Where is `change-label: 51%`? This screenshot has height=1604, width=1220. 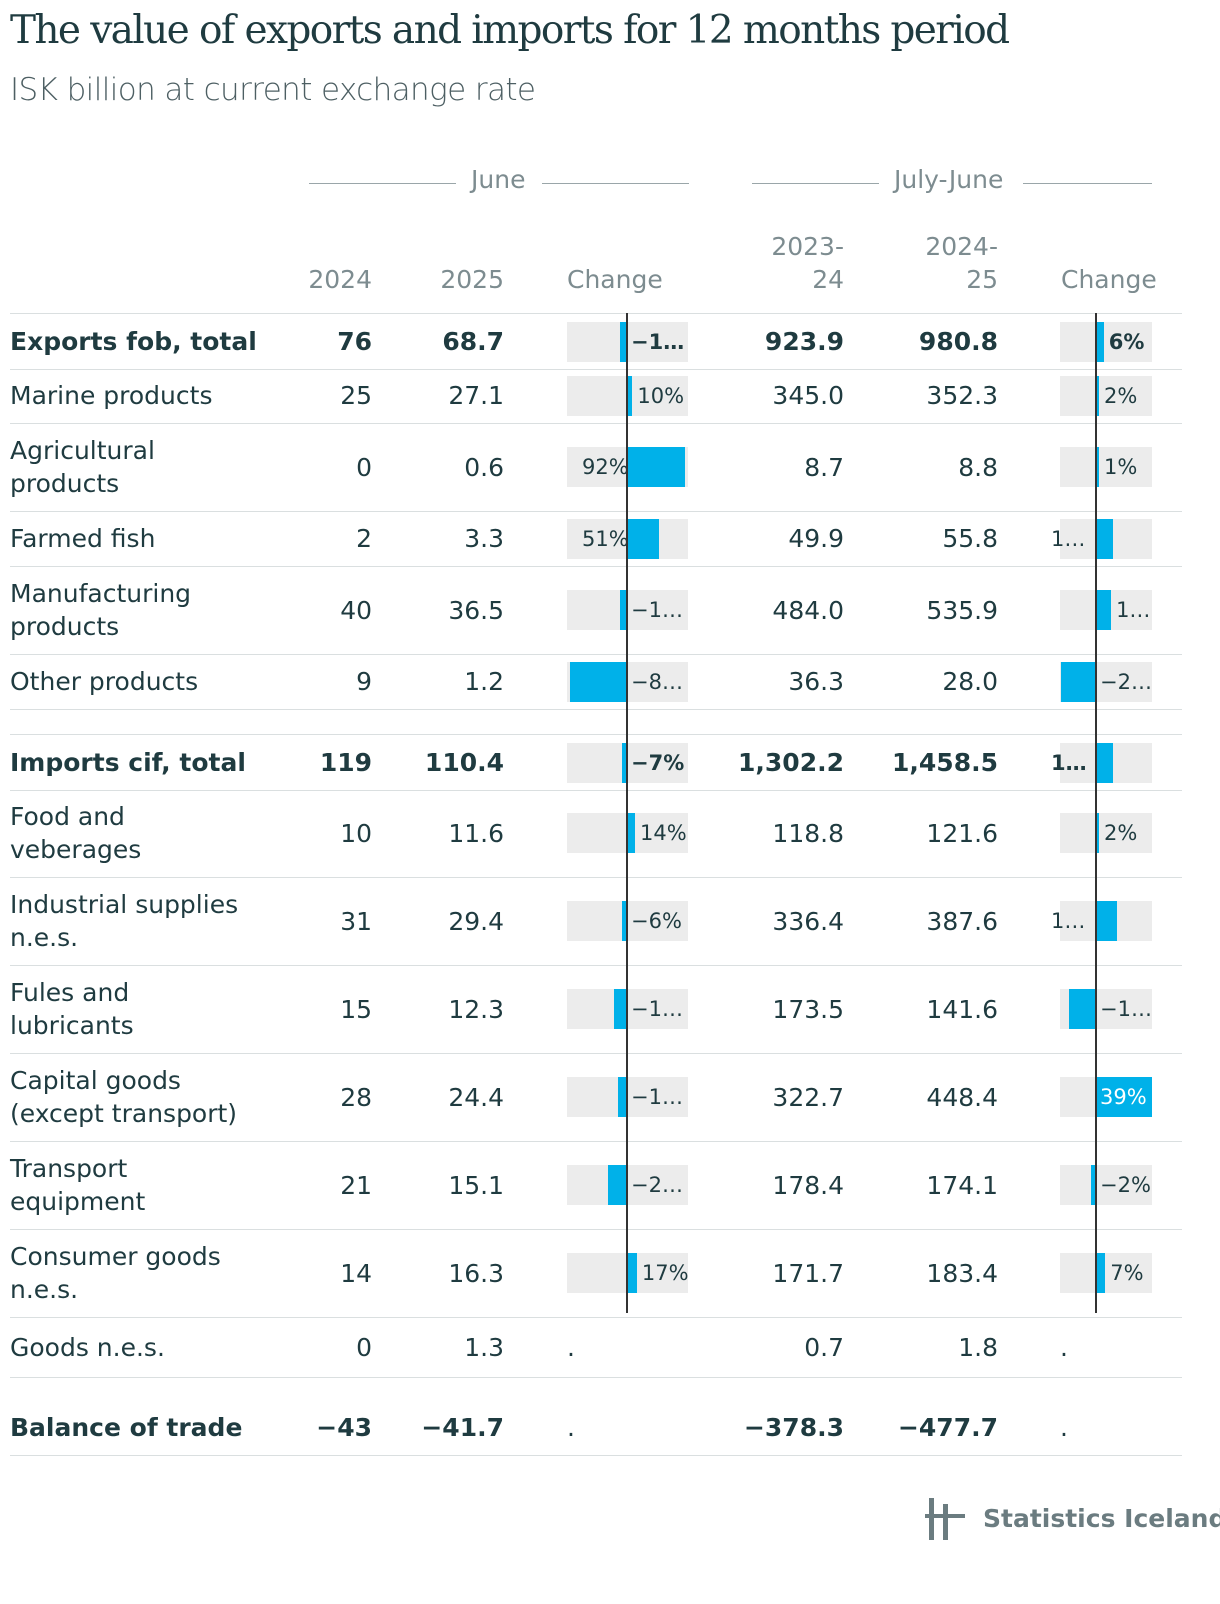
change-label: 51% is located at coordinates (605, 538).